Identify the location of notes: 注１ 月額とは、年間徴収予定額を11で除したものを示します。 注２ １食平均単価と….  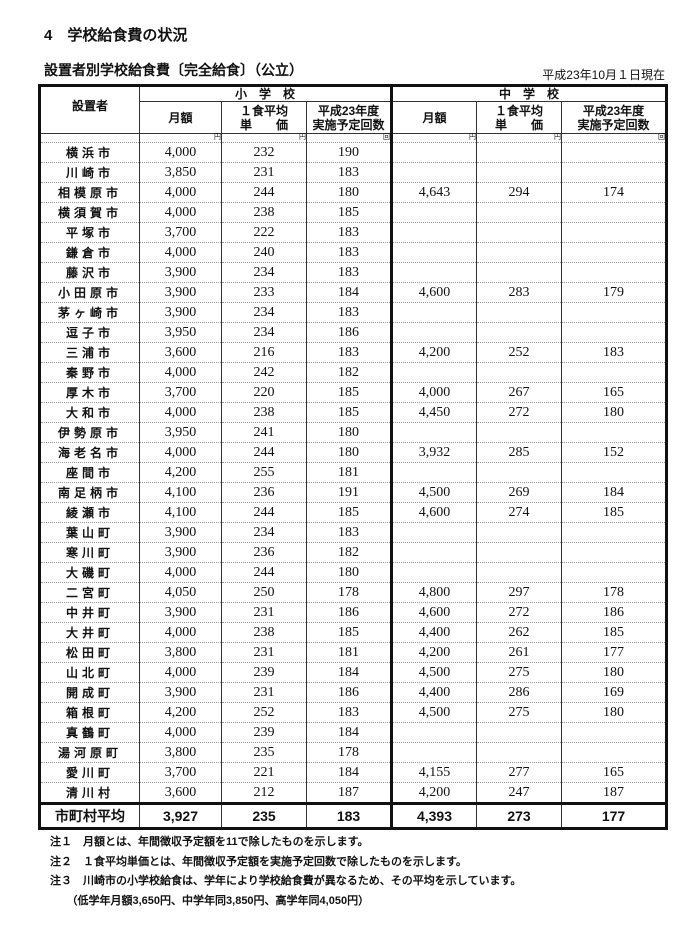
(285, 872).